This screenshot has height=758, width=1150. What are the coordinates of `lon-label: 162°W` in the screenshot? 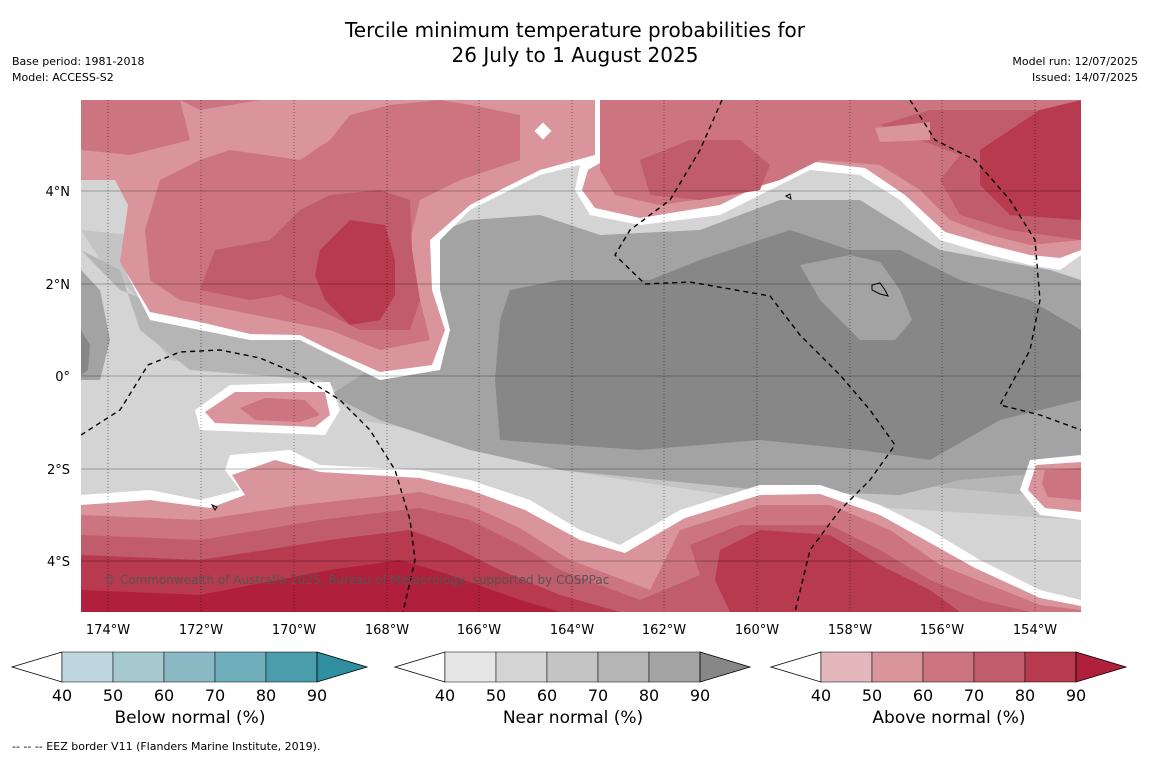 It's located at (664, 630).